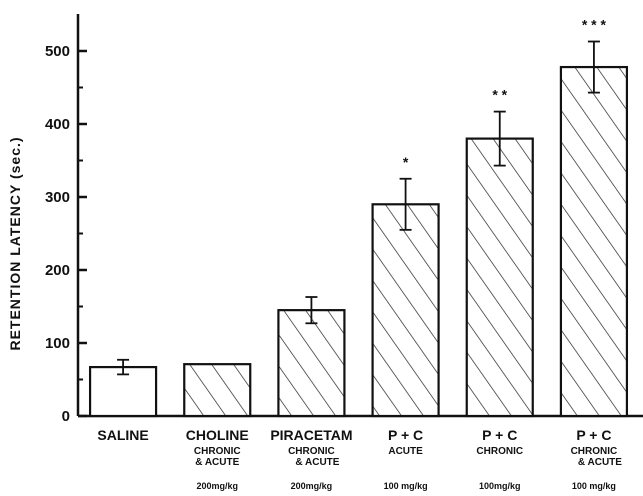  Describe the element at coordinates (122, 435) in the screenshot. I see `category-label: SALINE` at that location.